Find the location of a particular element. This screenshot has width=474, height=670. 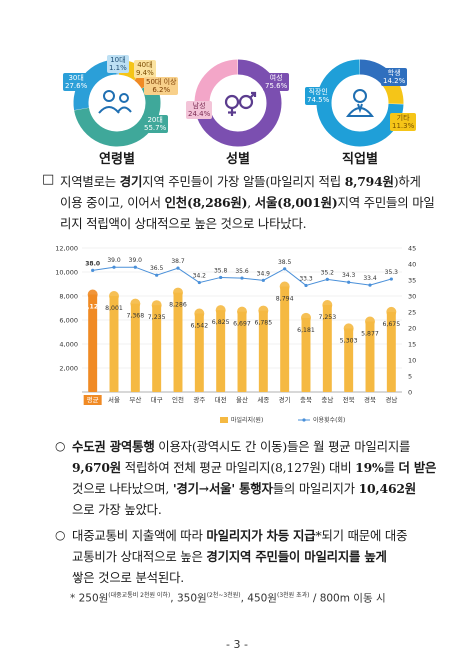

line-value-label: 35.2 is located at coordinates (328, 272).